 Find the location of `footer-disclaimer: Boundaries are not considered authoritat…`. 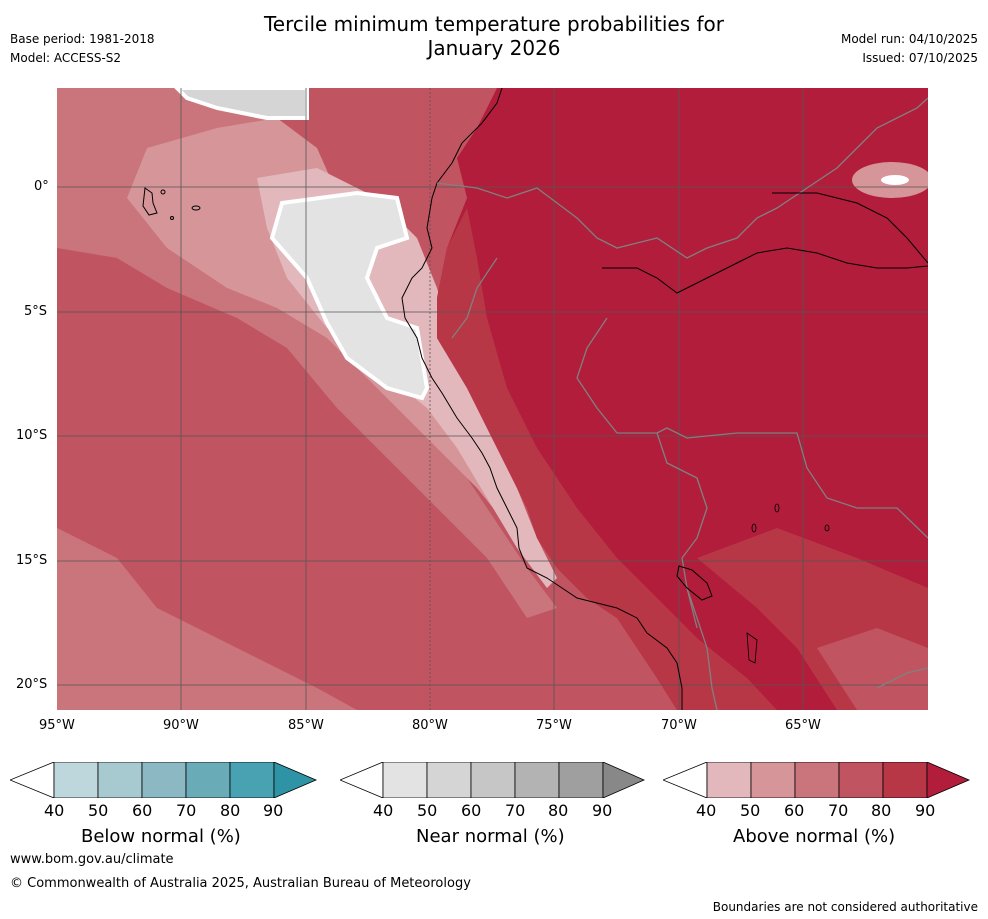

footer-disclaimer: Boundaries are not considered authoritat… is located at coordinates (845, 907).